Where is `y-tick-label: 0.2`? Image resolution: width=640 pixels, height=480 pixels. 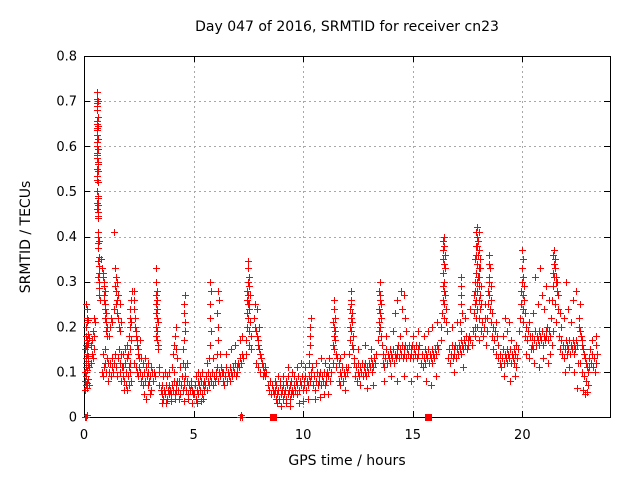
y-tick-label: 0.2 is located at coordinates (66, 327).